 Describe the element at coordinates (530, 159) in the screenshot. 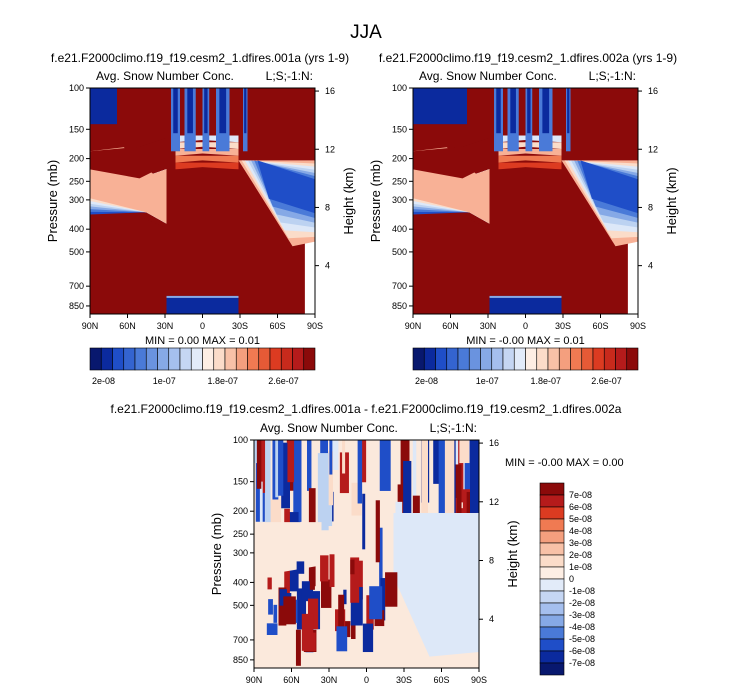

I see `tropical-band` at that location.